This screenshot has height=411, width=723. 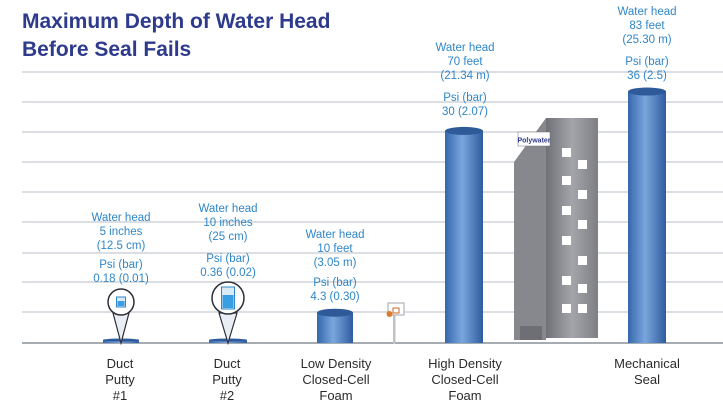 What do you see at coordinates (647, 76) in the screenshot?
I see `data-label-line: 36 (2.5)` at bounding box center [647, 76].